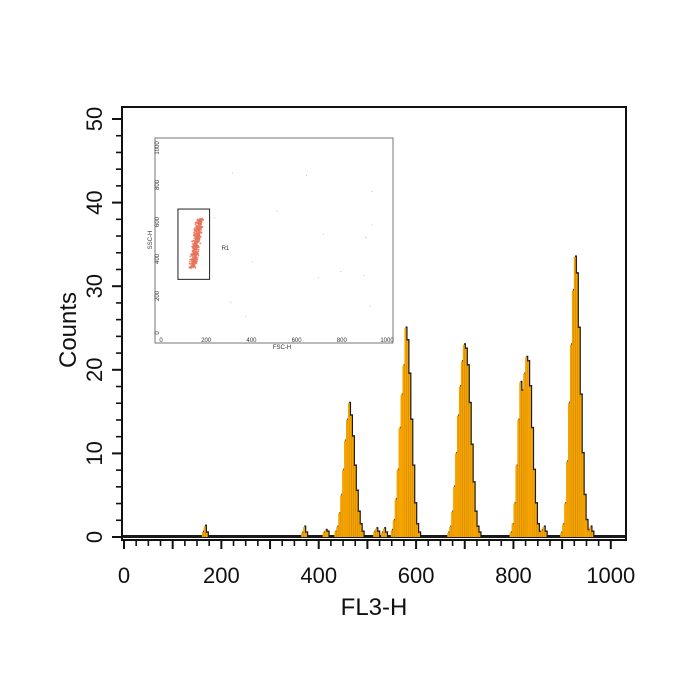  I want to click on y-tick-label: 40, so click(94, 202).